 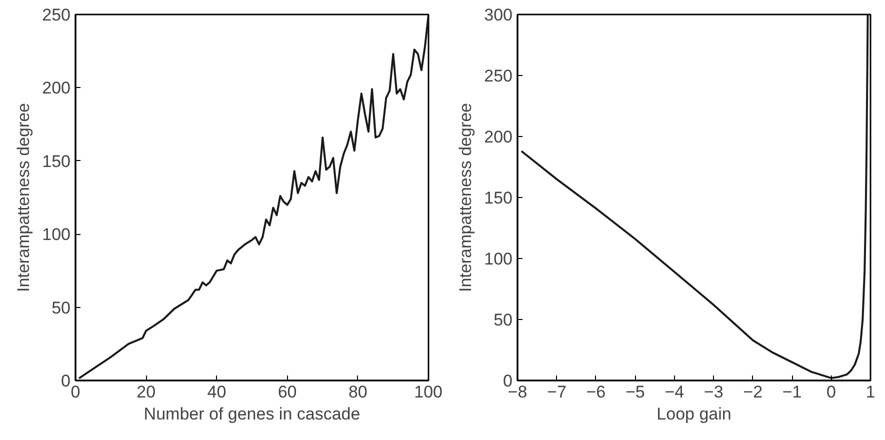 What do you see at coordinates (714, 392) in the screenshot?
I see `x-tick-label: −3` at bounding box center [714, 392].